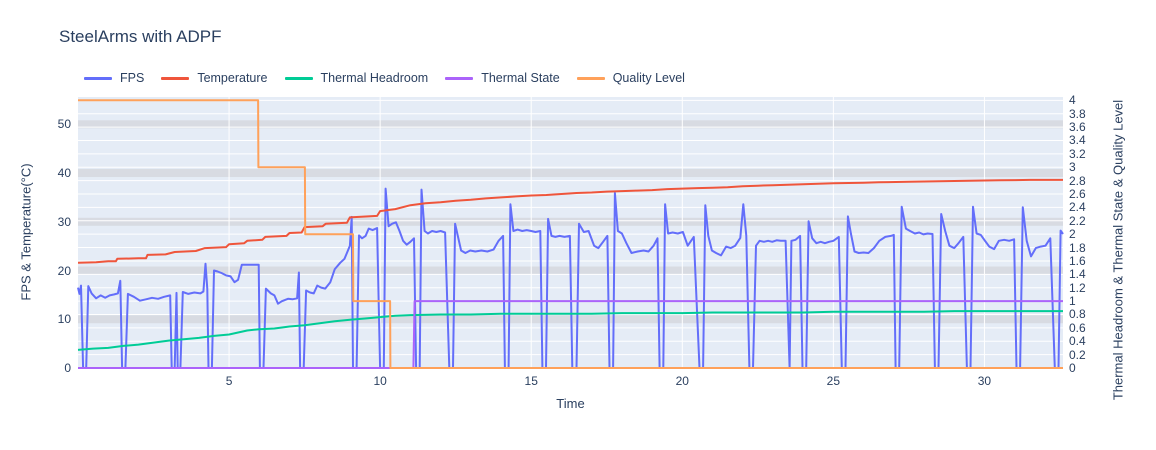 The image size is (1156, 450). What do you see at coordinates (26, 232) in the screenshot?
I see `y-left-axis-title: FPS & Temperature(°C)` at bounding box center [26, 232].